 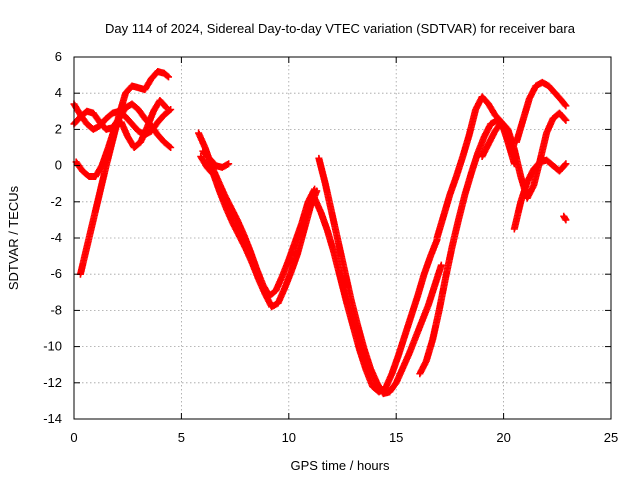 What do you see at coordinates (73, 437) in the screenshot?
I see `x-tick-label: 0` at bounding box center [73, 437].